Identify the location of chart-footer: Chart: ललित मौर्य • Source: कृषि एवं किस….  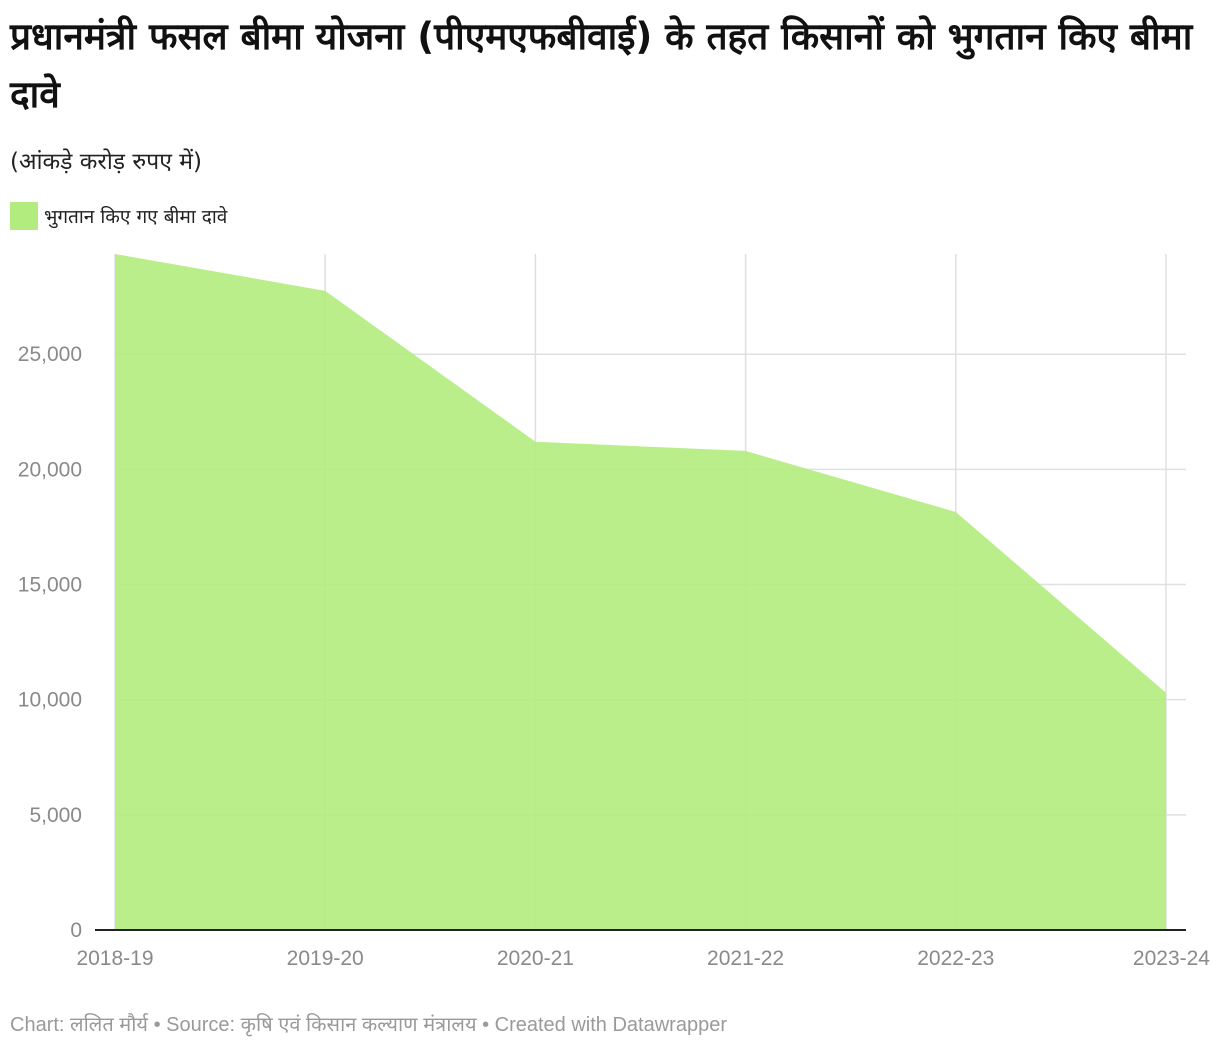
(368, 1025).